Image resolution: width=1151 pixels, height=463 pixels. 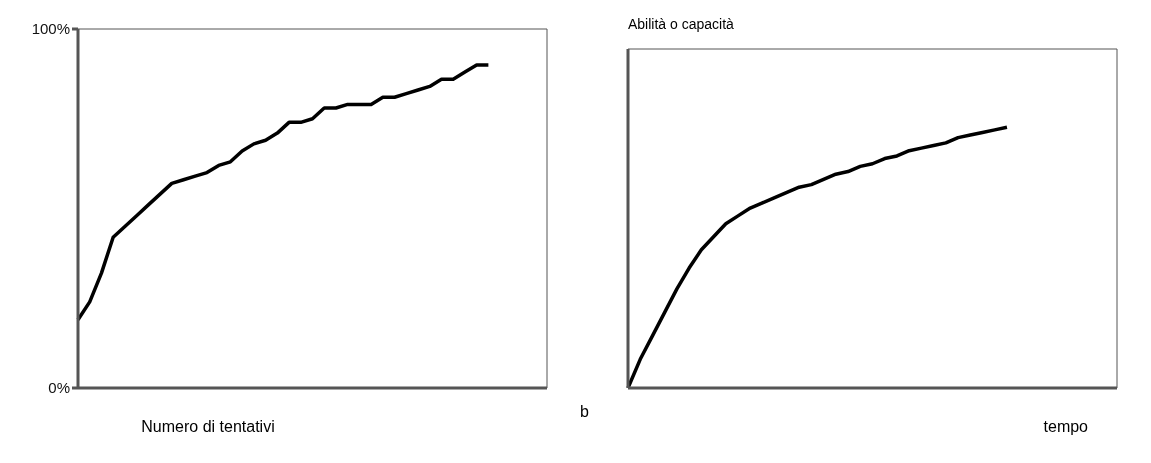 What do you see at coordinates (681, 24) in the screenshot?
I see `y-axis-title: Abilità o capacità` at bounding box center [681, 24].